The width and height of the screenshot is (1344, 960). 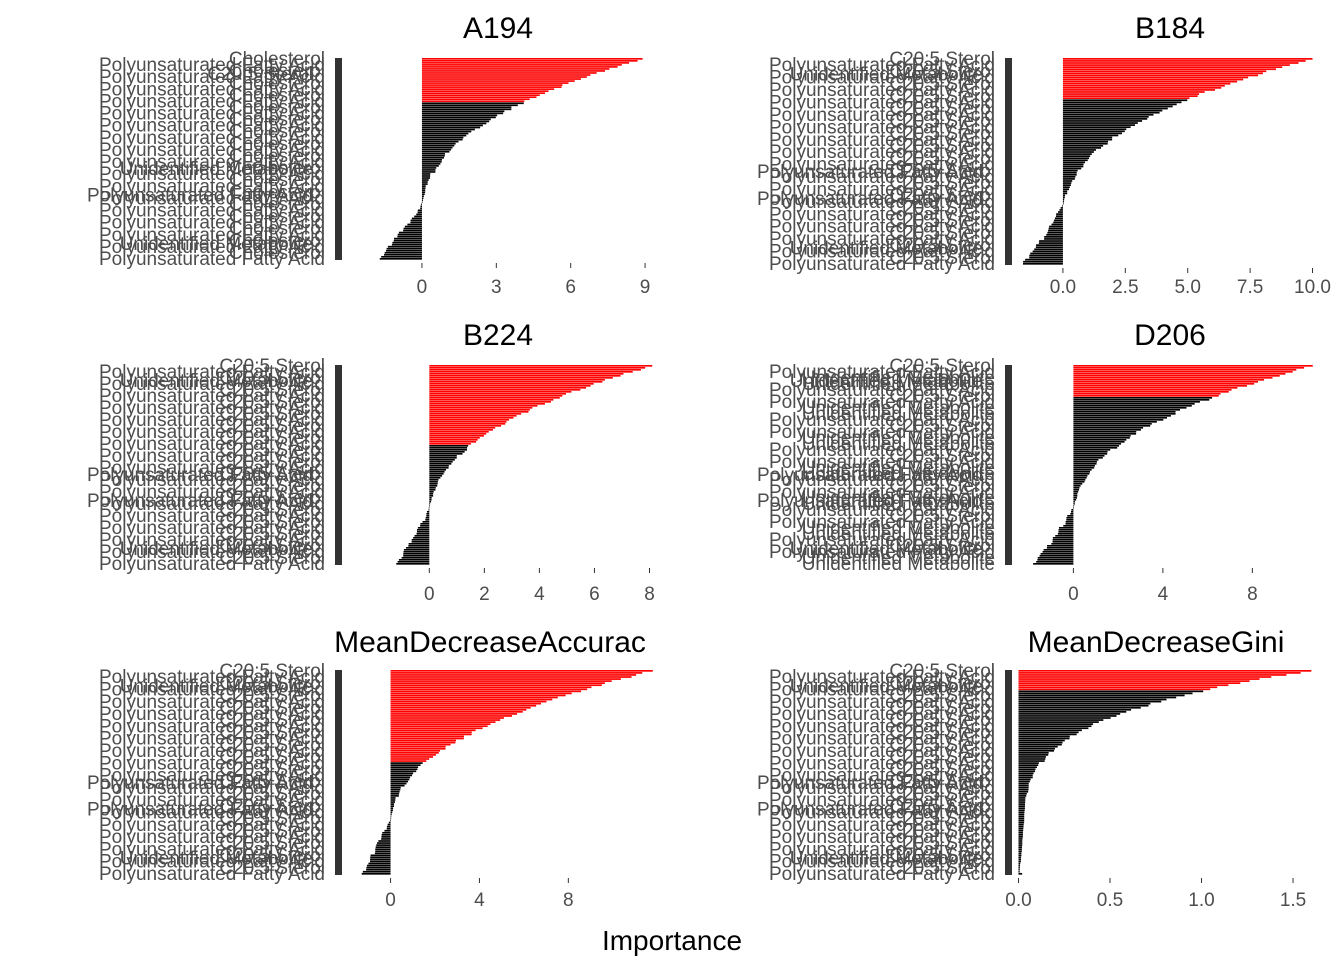 What do you see at coordinates (1312, 287) in the screenshot?
I see `x-tick-label: 10.0` at bounding box center [1312, 287].